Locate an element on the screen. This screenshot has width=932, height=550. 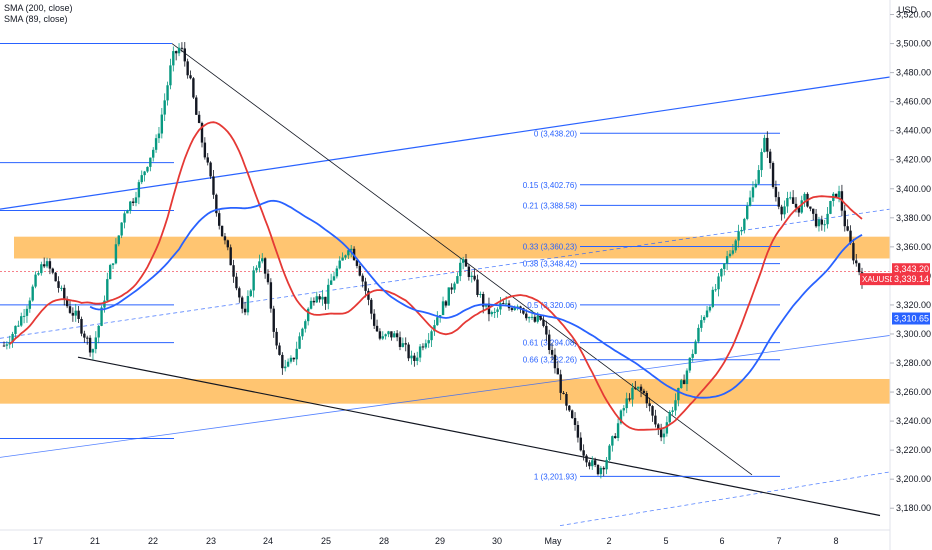
price-tick-label: 3,280.00 is located at coordinates (913, 363).